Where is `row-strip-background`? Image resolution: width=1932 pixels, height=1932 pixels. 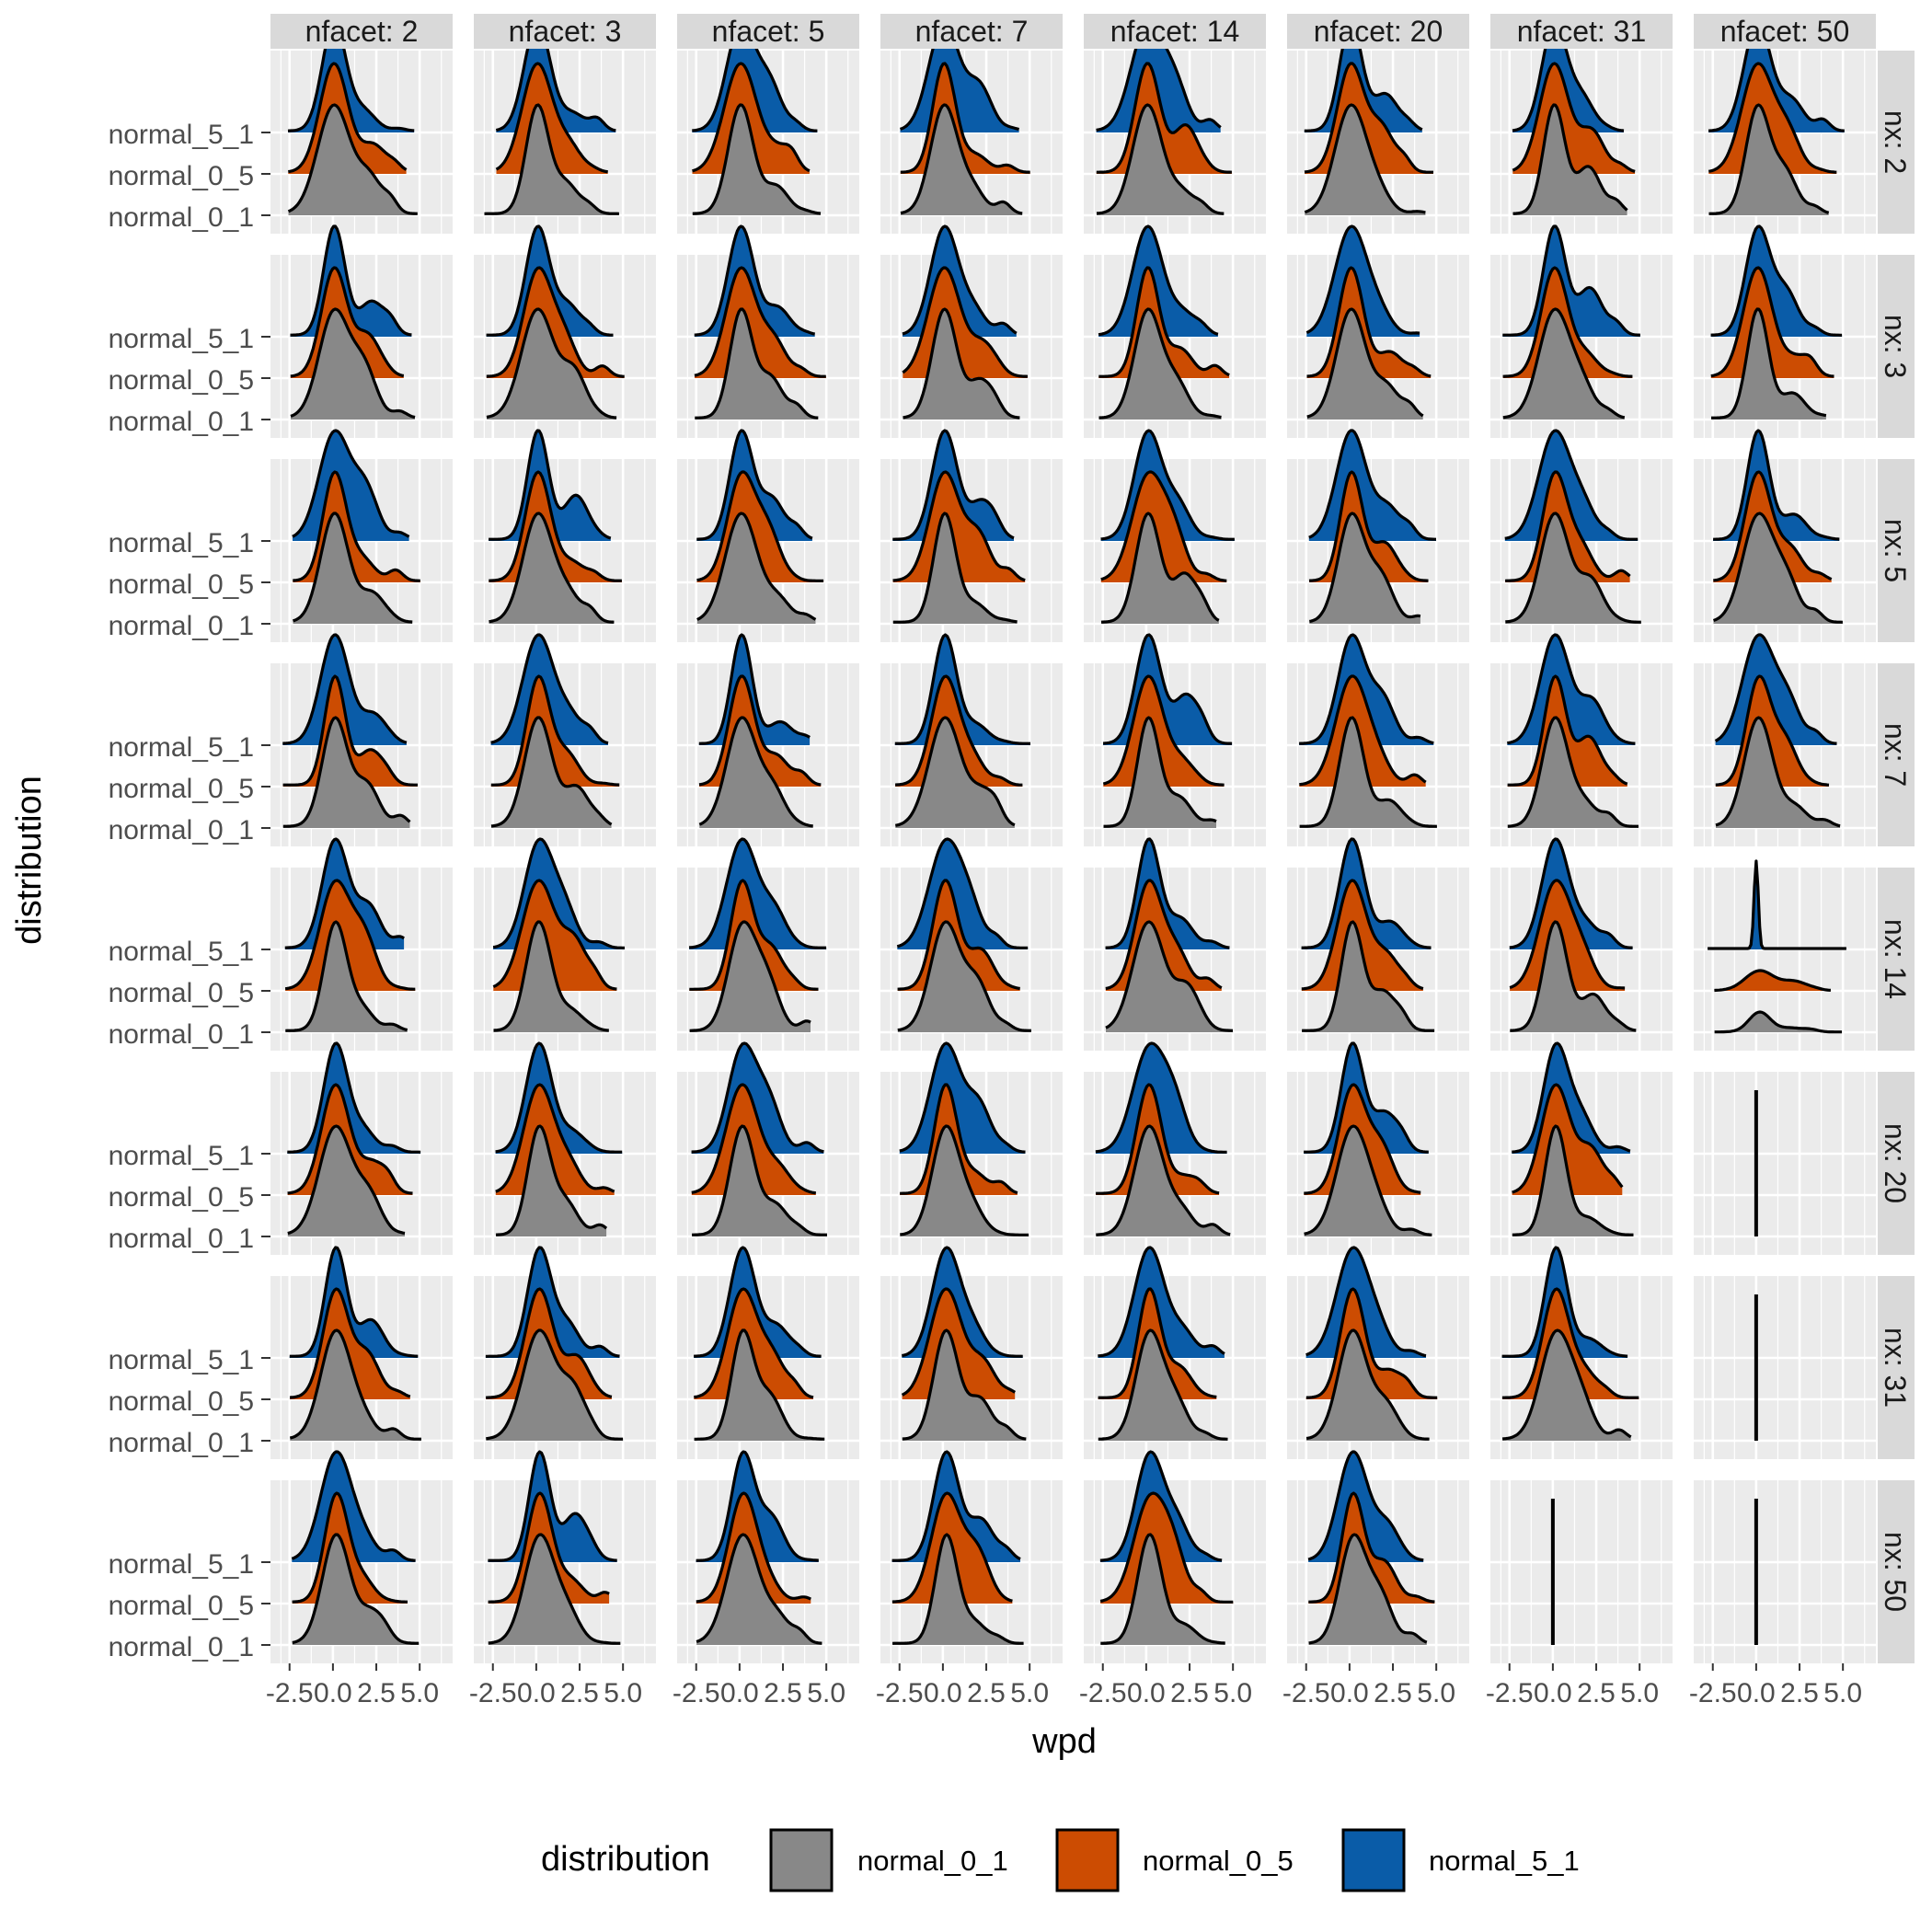 row-strip-background is located at coordinates (1896, 142).